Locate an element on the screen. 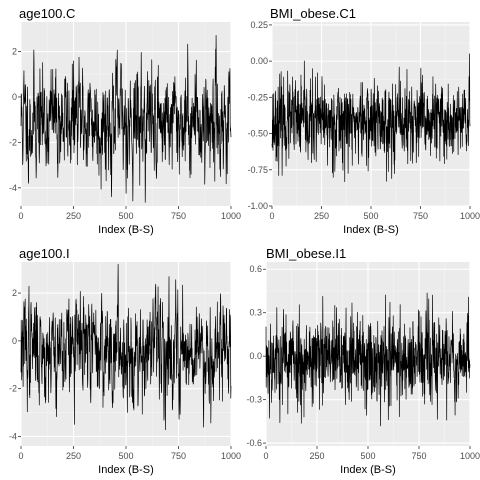 Image resolution: width=480 pixels, height=480 pixels. panel-title: BMI_obese.C1 is located at coordinates (313, 13).